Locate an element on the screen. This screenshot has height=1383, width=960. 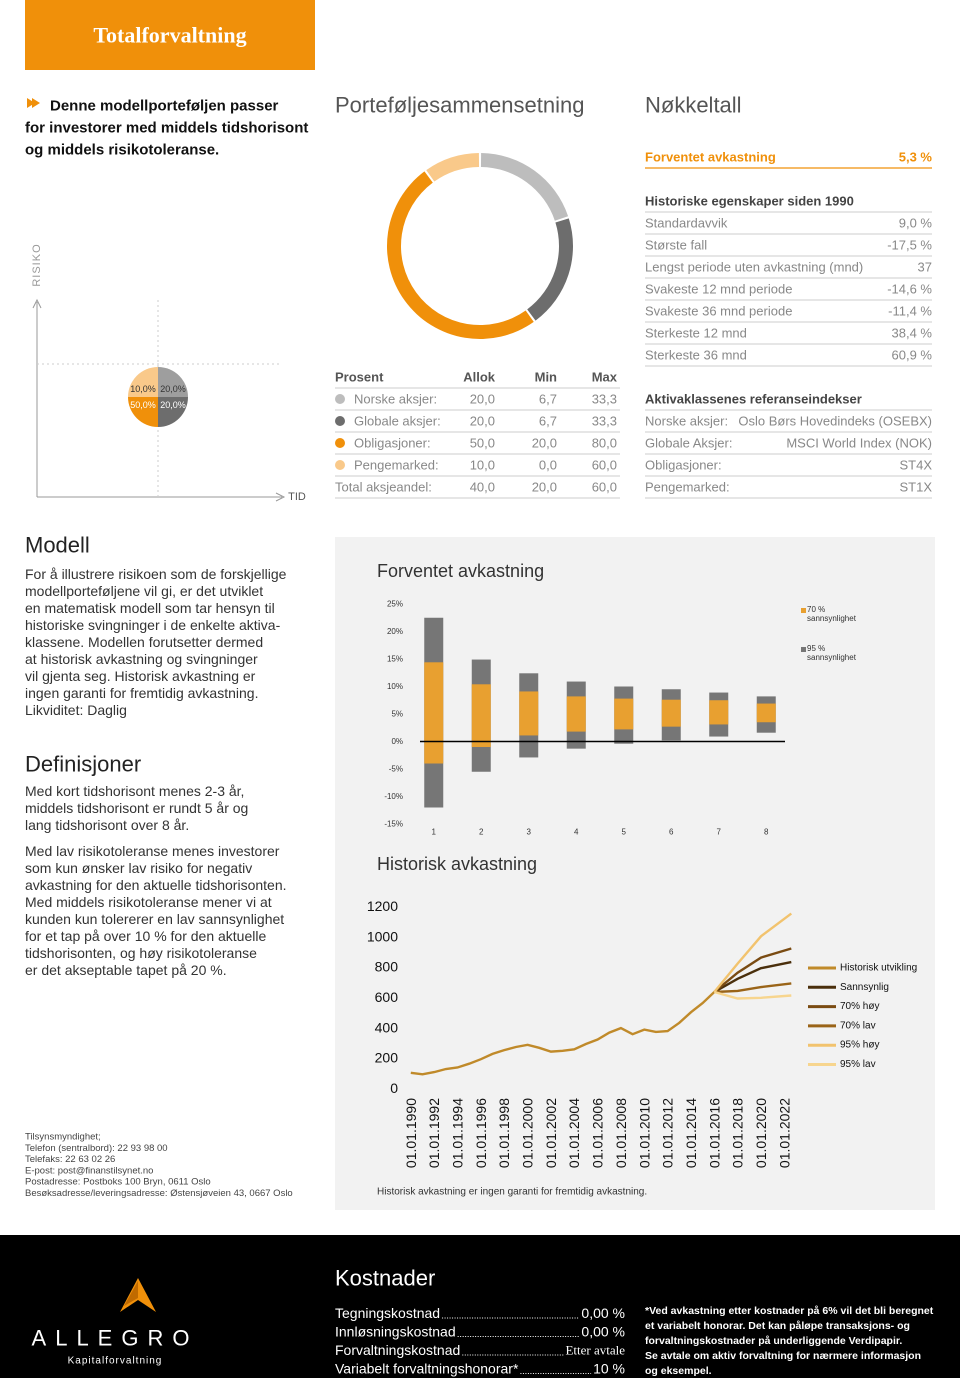
table-cell: 80,0 is located at coordinates (604, 443).